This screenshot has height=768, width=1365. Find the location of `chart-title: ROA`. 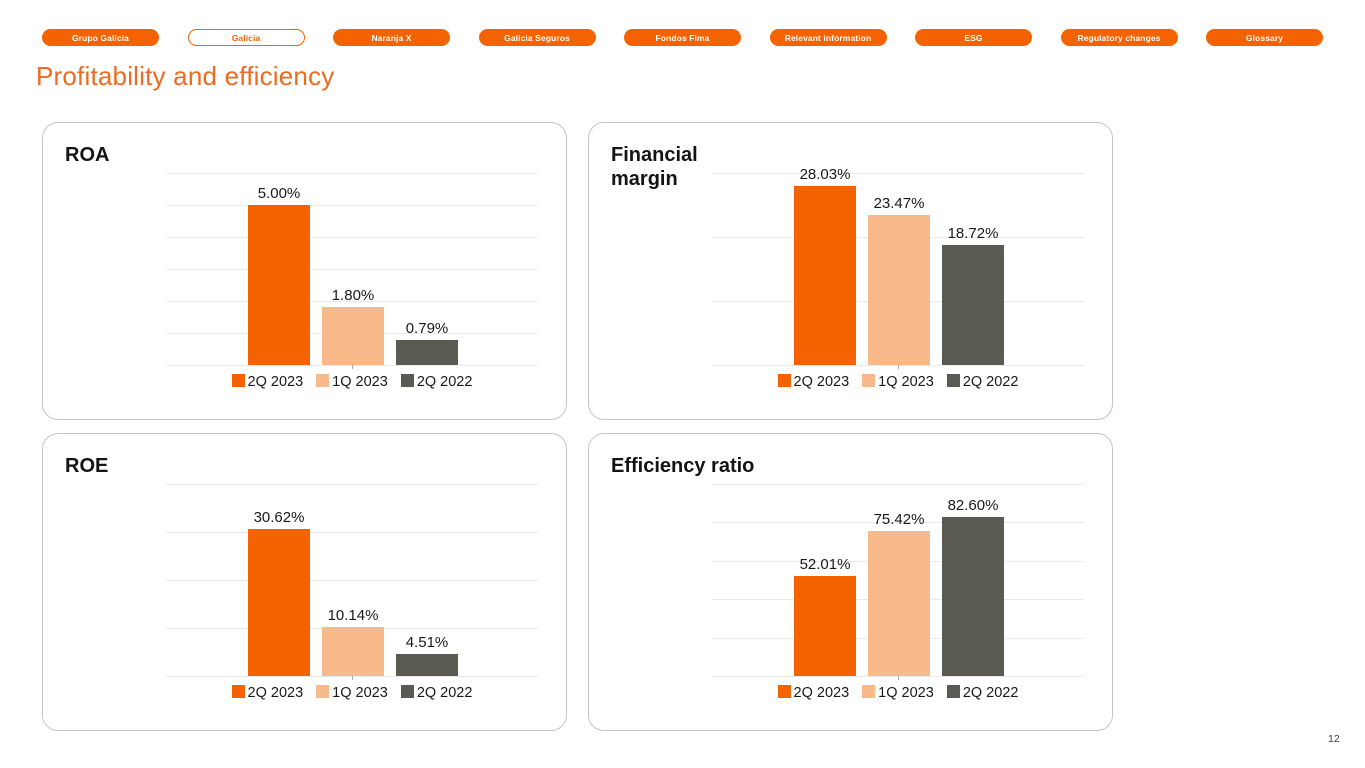

chart-title: ROA is located at coordinates (87, 155).